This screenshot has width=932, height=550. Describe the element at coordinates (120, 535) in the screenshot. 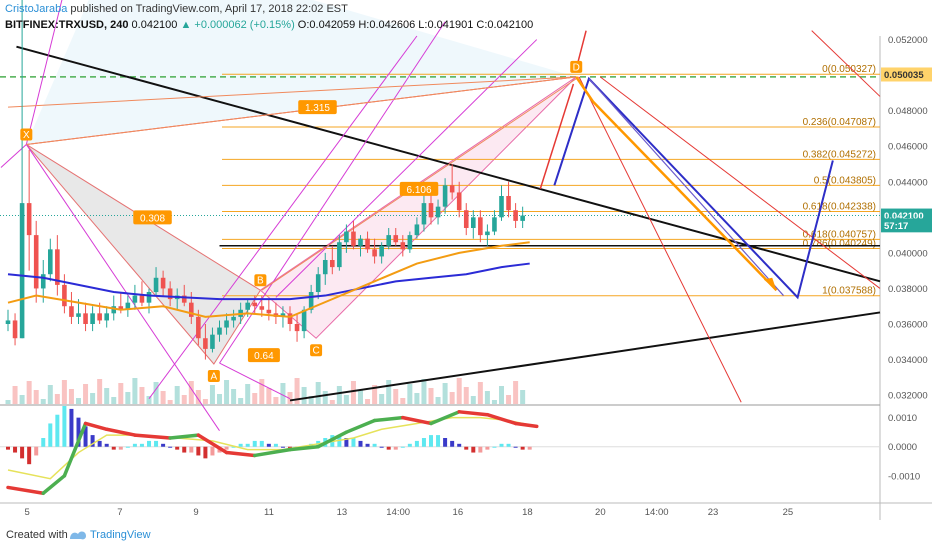

I see `tradingview-brand: TradingView` at that location.